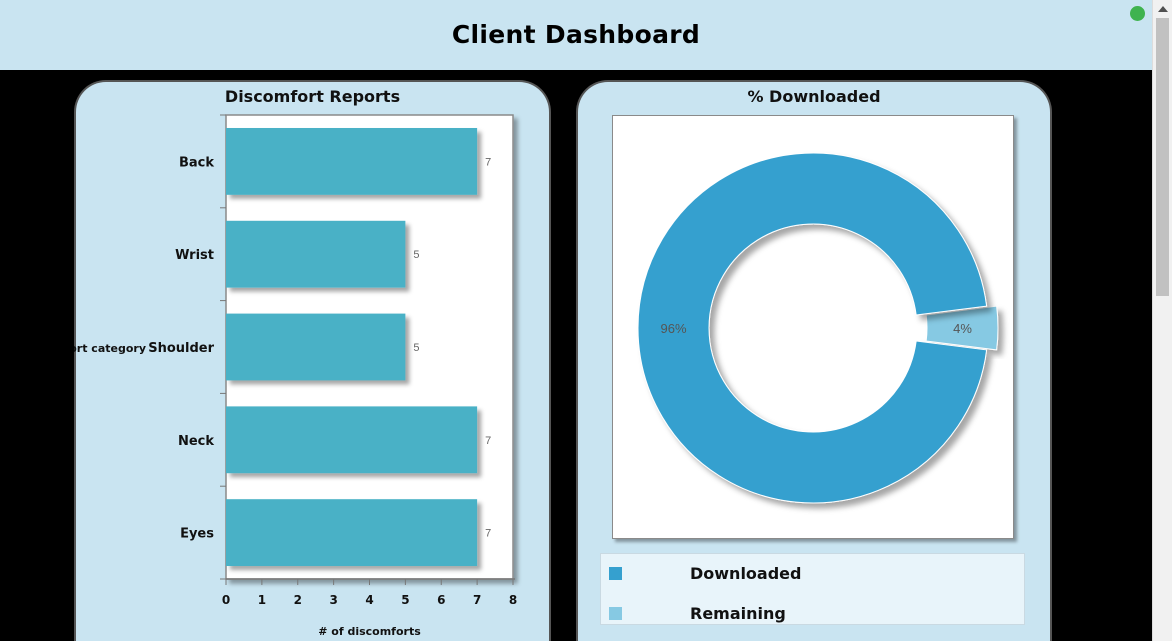 Image resolution: width=1172 pixels, height=641 pixels. Describe the element at coordinates (812, 574) in the screenshot. I see `legend-item-downloaded: Downloaded` at that location.